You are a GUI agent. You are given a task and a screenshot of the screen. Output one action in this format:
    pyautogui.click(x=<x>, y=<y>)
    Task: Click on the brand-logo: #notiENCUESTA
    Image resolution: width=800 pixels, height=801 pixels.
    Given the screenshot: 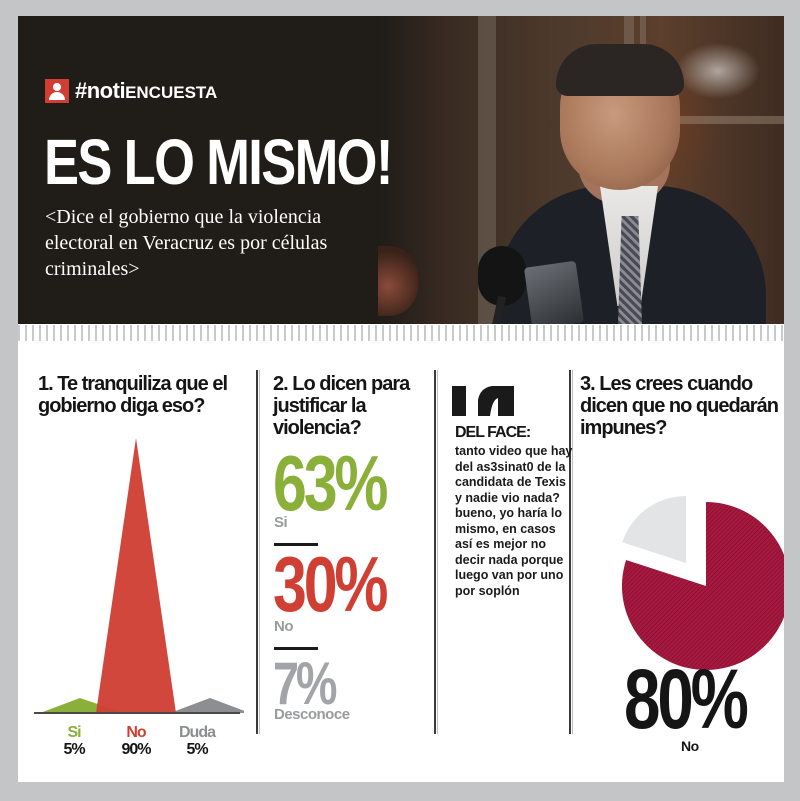 What is the action you would take?
    pyautogui.click(x=131, y=91)
    